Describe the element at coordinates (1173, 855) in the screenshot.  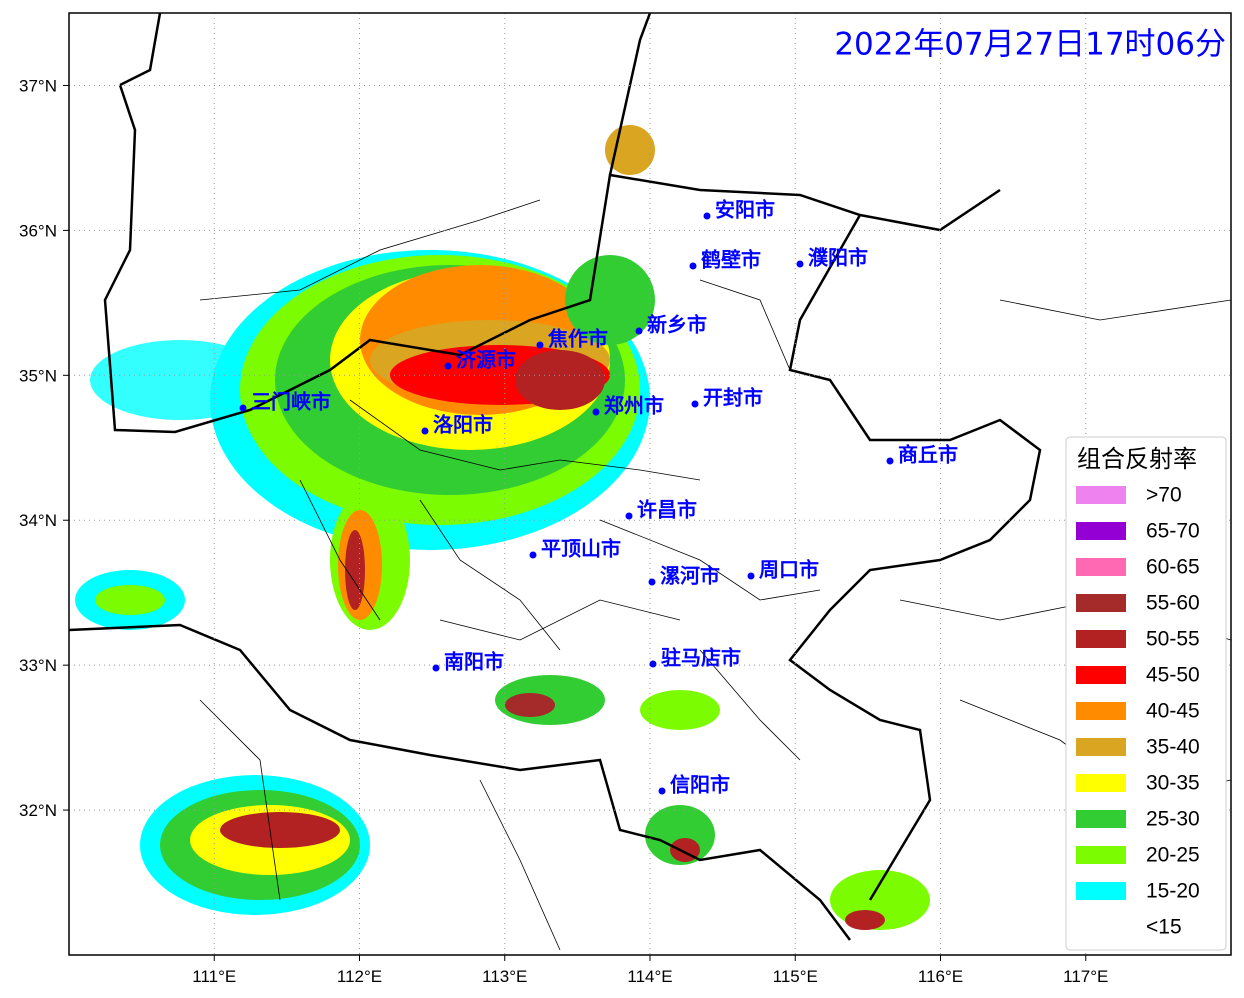
I see `legend-label: 20-25` at that location.